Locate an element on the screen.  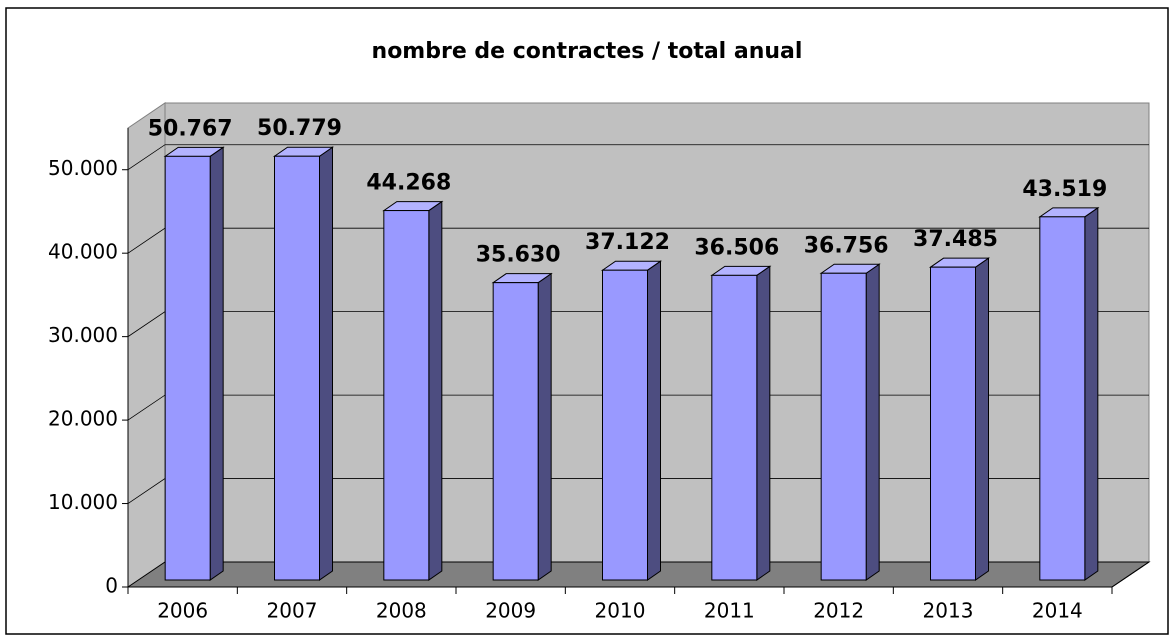
y-tick-label: 30.000 is located at coordinates (83, 335).